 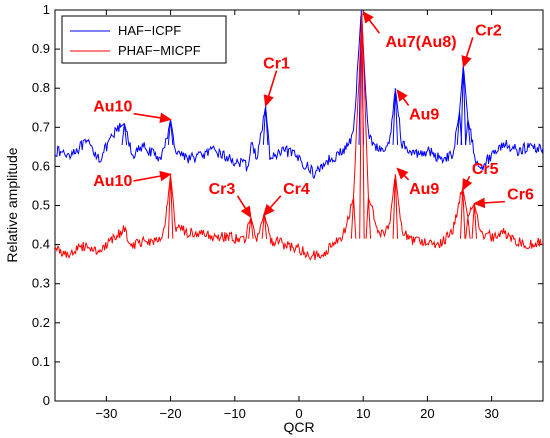 I want to click on legend-entry-label: HAF−ICPF, so click(x=149, y=30).